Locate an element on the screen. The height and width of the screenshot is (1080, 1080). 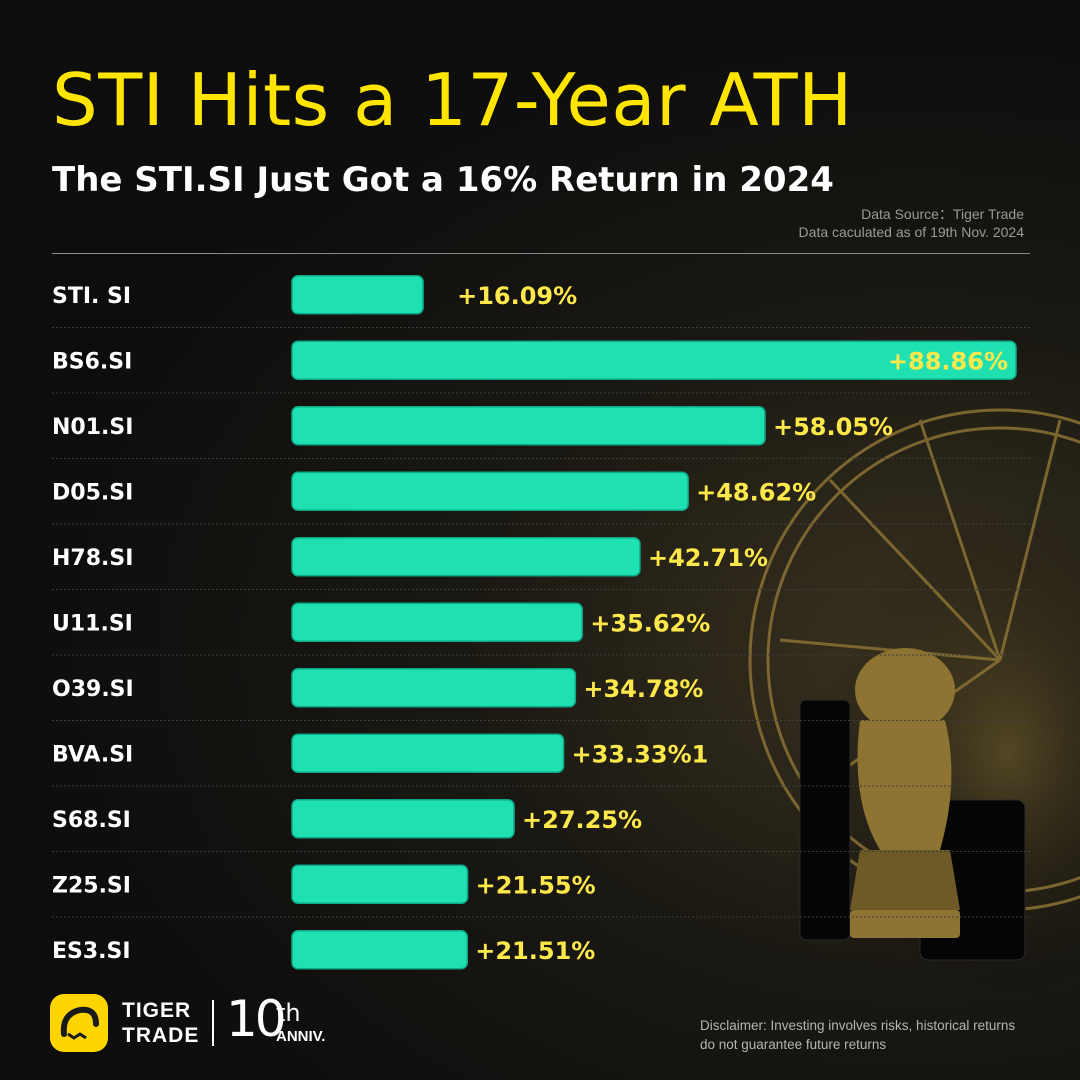
category-label: D05.SI is located at coordinates (92, 492).